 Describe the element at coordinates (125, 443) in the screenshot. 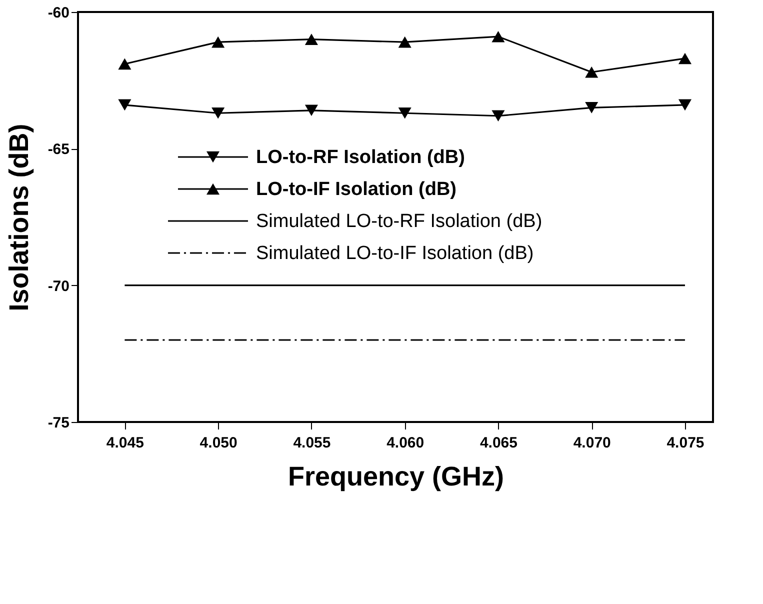

I see `x-tick-label: 4.045` at that location.